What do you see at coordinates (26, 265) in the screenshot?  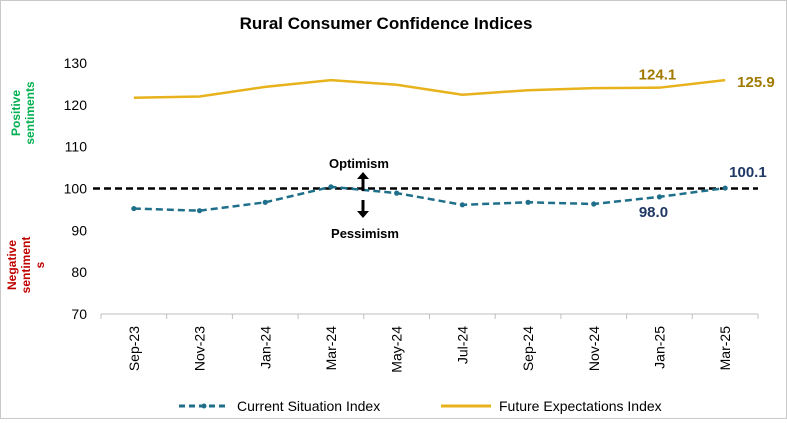 I see `negative-sentiments-label-line2: sentiment` at bounding box center [26, 265].